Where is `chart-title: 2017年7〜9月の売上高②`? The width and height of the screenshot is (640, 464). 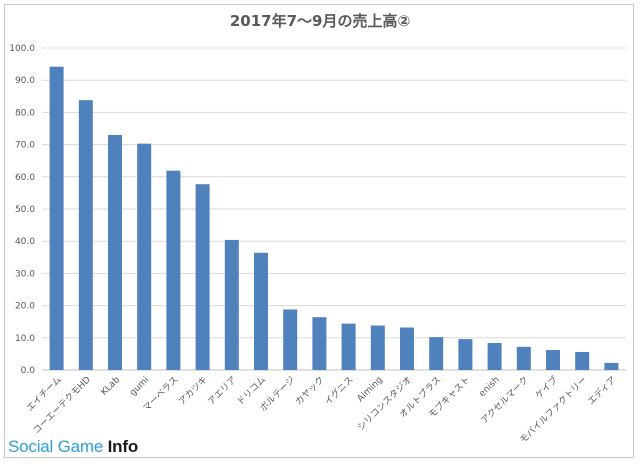 chart-title: 2017年7〜9月の売上高② is located at coordinates (320, 21).